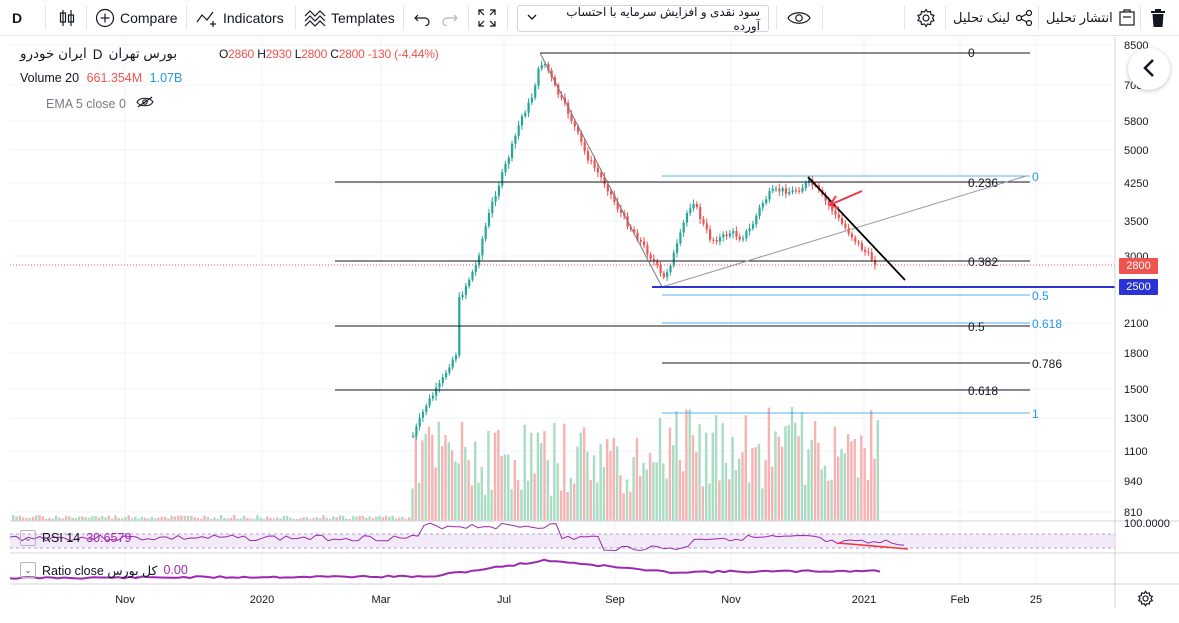 The image size is (1179, 623). What do you see at coordinates (731, 600) in the screenshot?
I see `time-axis-label: Nov` at bounding box center [731, 600].